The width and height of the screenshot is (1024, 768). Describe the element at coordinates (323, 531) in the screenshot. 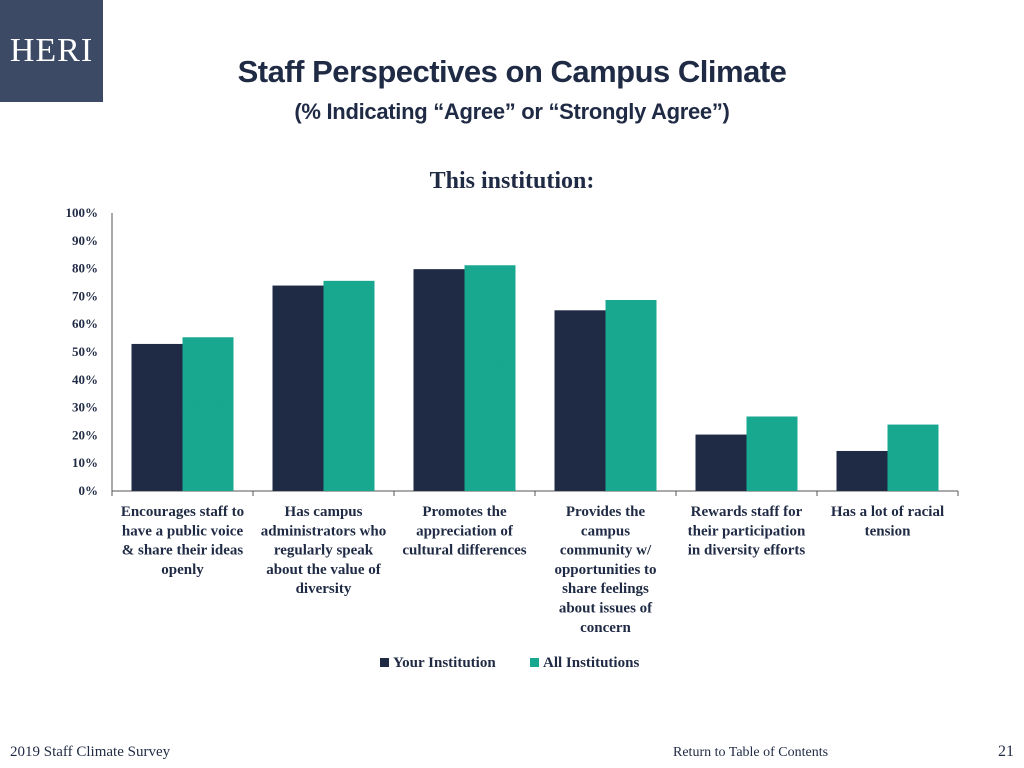

I see `x-category-label: administrators who` at that location.